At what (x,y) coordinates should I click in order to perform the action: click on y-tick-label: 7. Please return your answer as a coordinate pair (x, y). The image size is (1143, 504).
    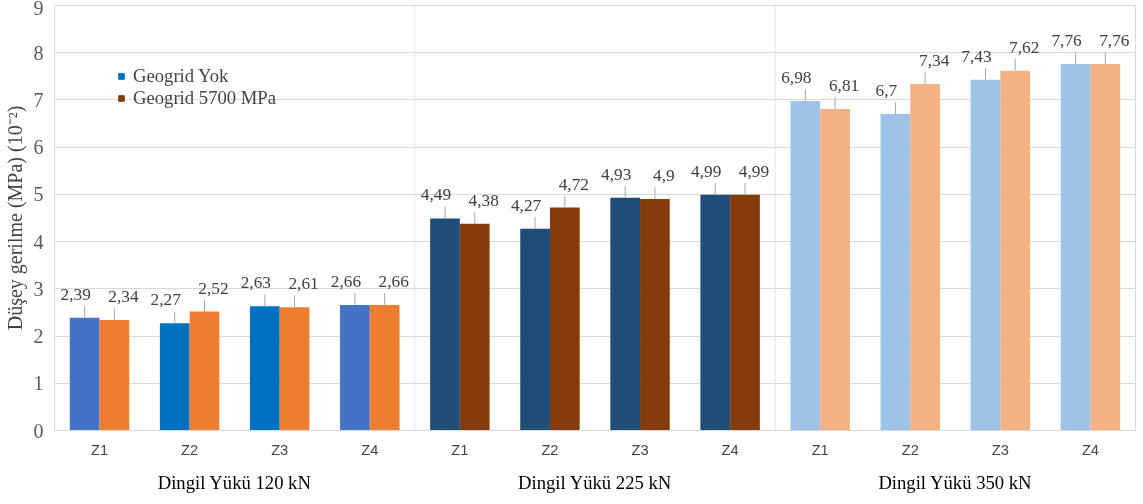
    Looking at the image, I should click on (38, 99).